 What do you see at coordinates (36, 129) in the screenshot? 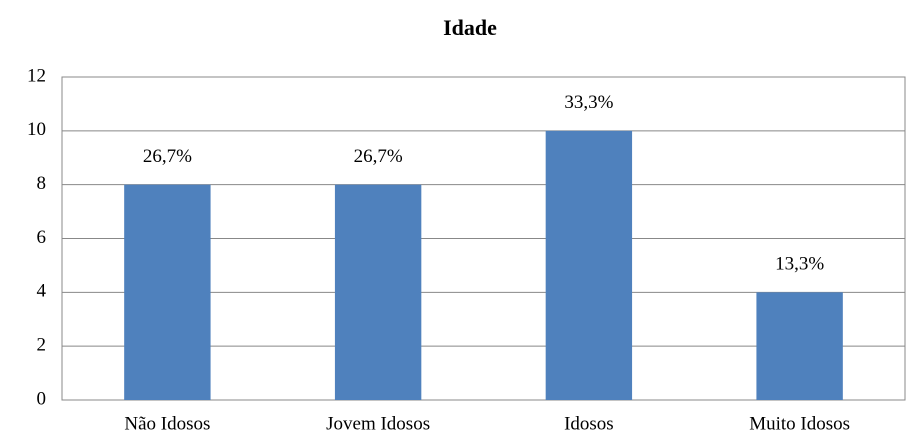
I see `y-tick-label: 10` at bounding box center [36, 129].